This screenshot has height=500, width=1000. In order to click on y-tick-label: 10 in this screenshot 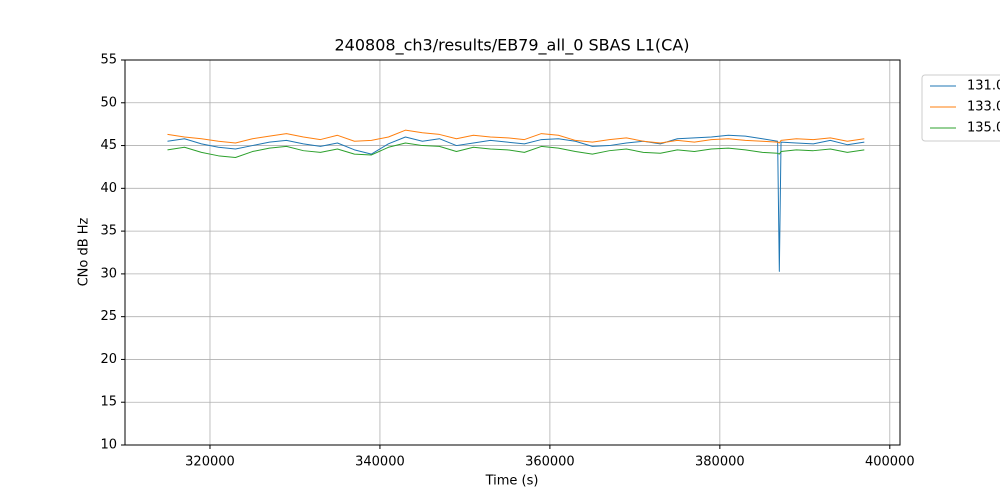, I will do `click(108, 445)`.